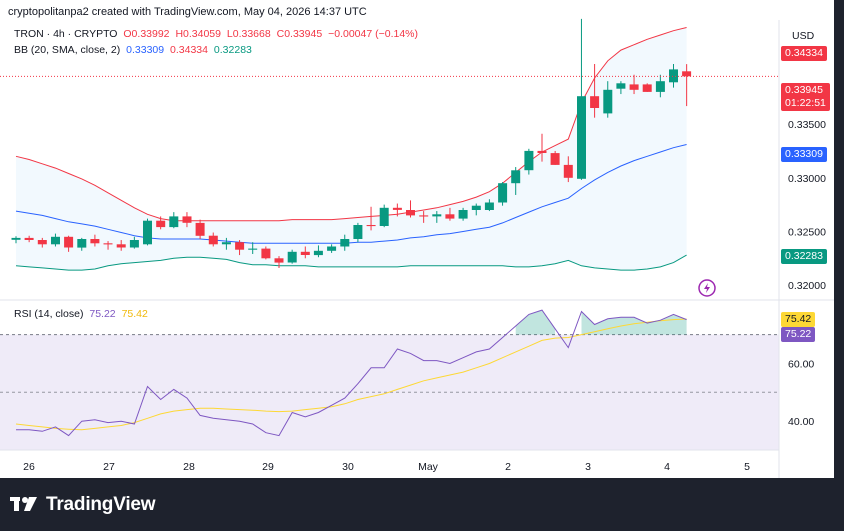 This screenshot has width=844, height=531. What do you see at coordinates (49, 314) in the screenshot?
I see `rsi-label: RSI (14, close)` at bounding box center [49, 314].